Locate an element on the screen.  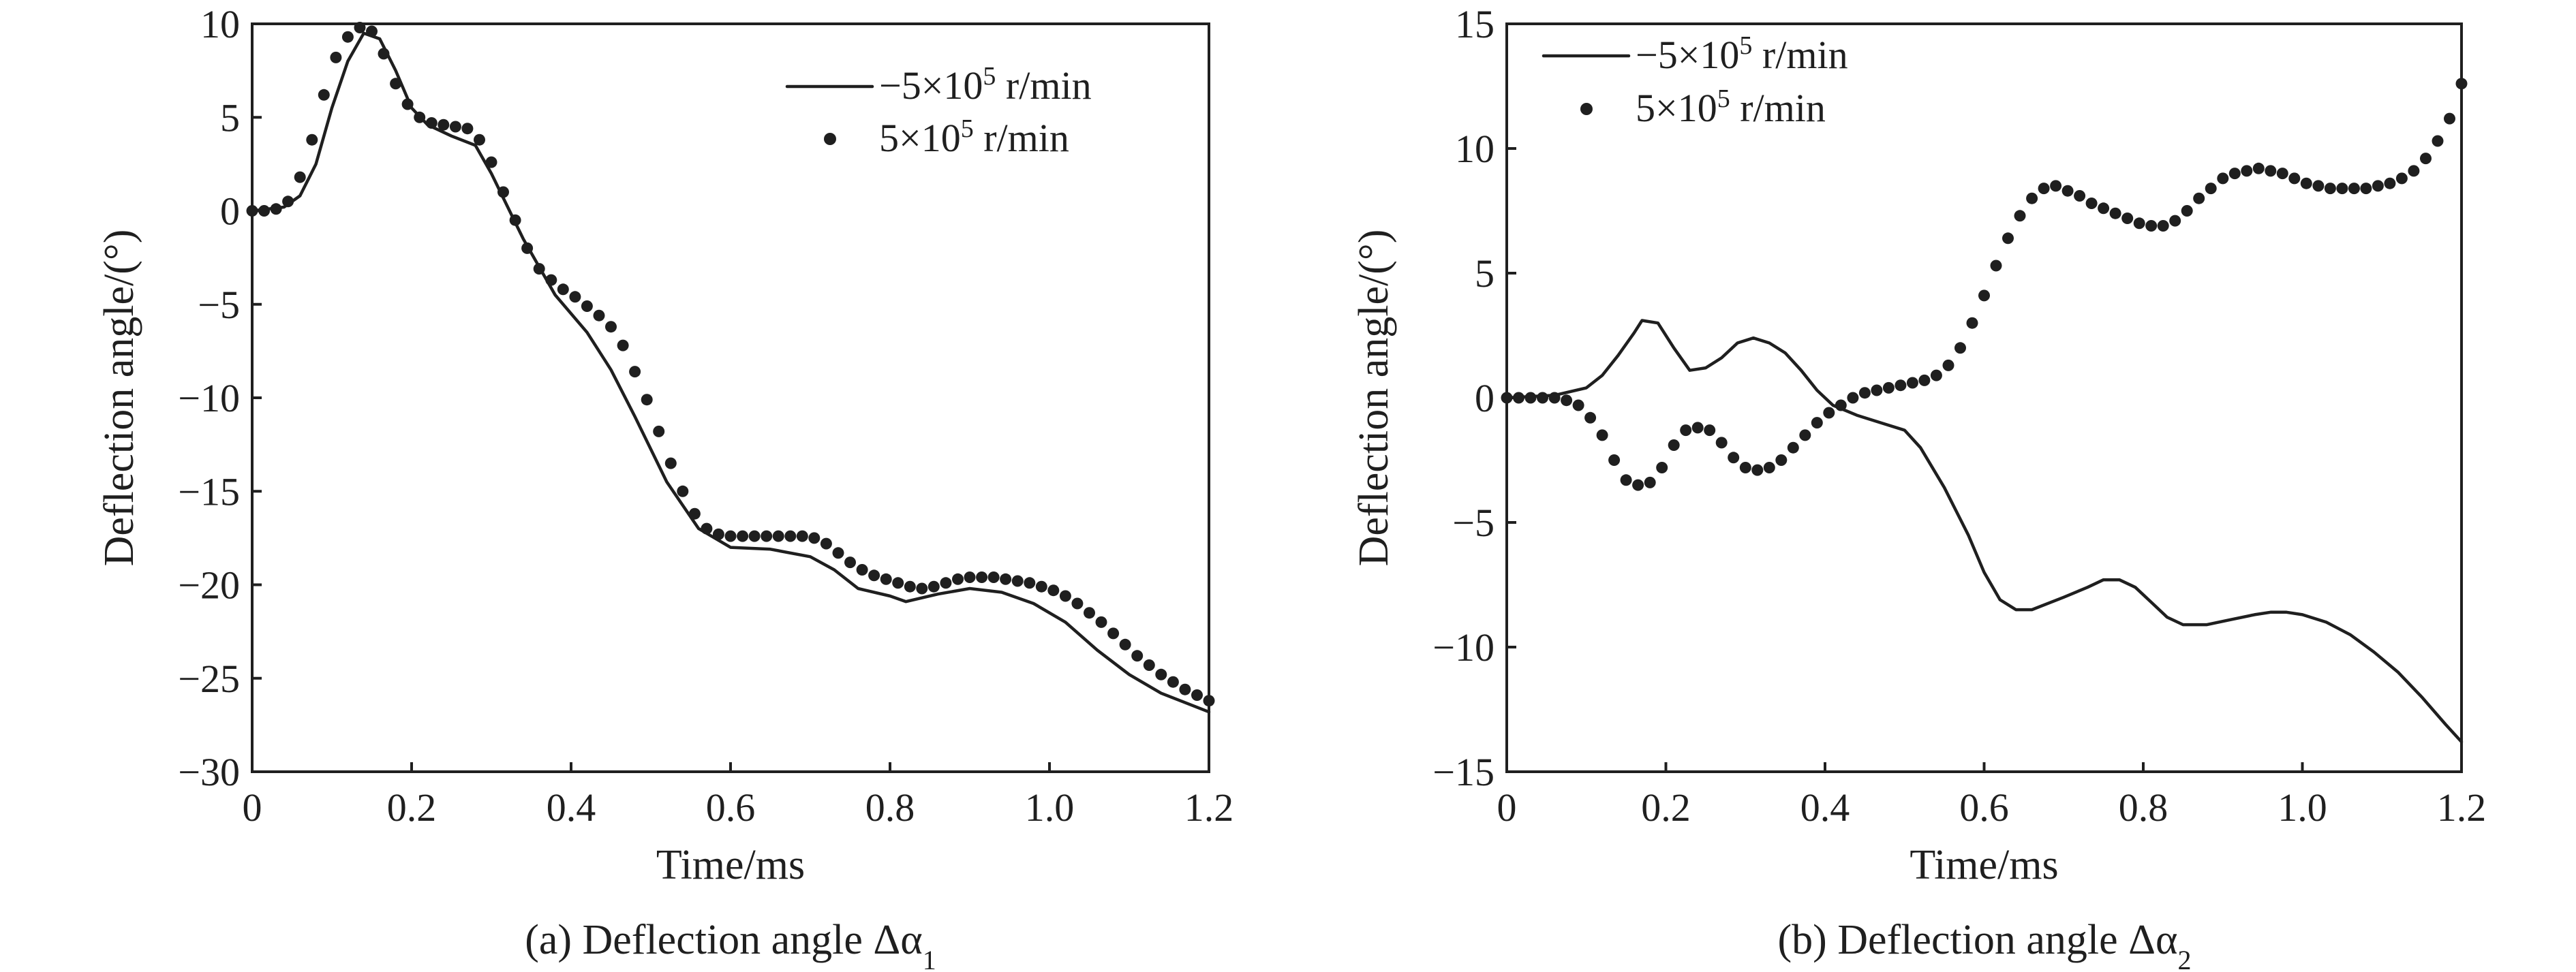
legend: −5×105 r/min 5×105 r/min is located at coordinates (1695, 80).